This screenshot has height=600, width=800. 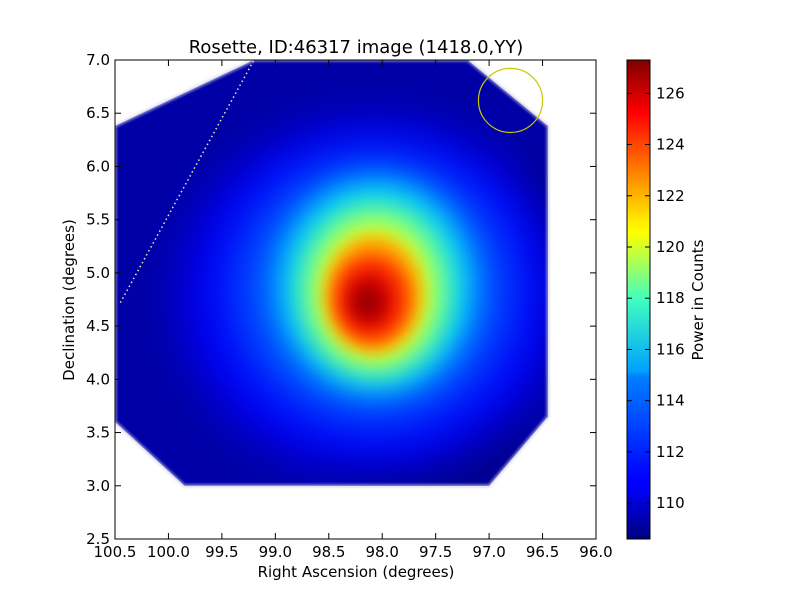 What do you see at coordinates (542, 552) in the screenshot?
I see `x-tick-label: 96.5` at bounding box center [542, 552].